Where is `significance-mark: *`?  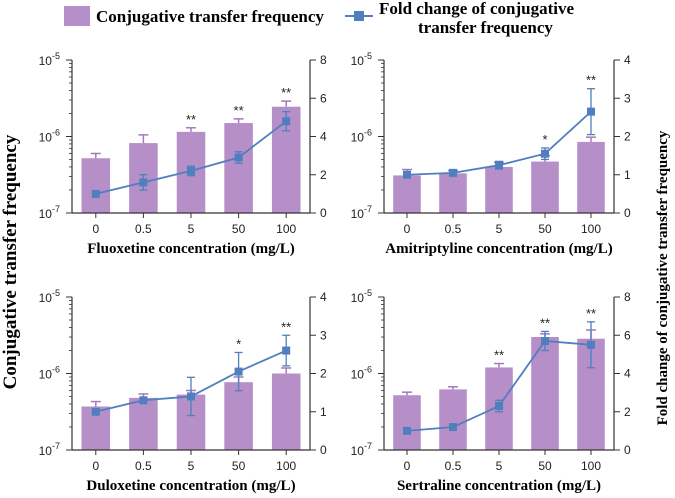 significance-mark: * is located at coordinates (238, 343).